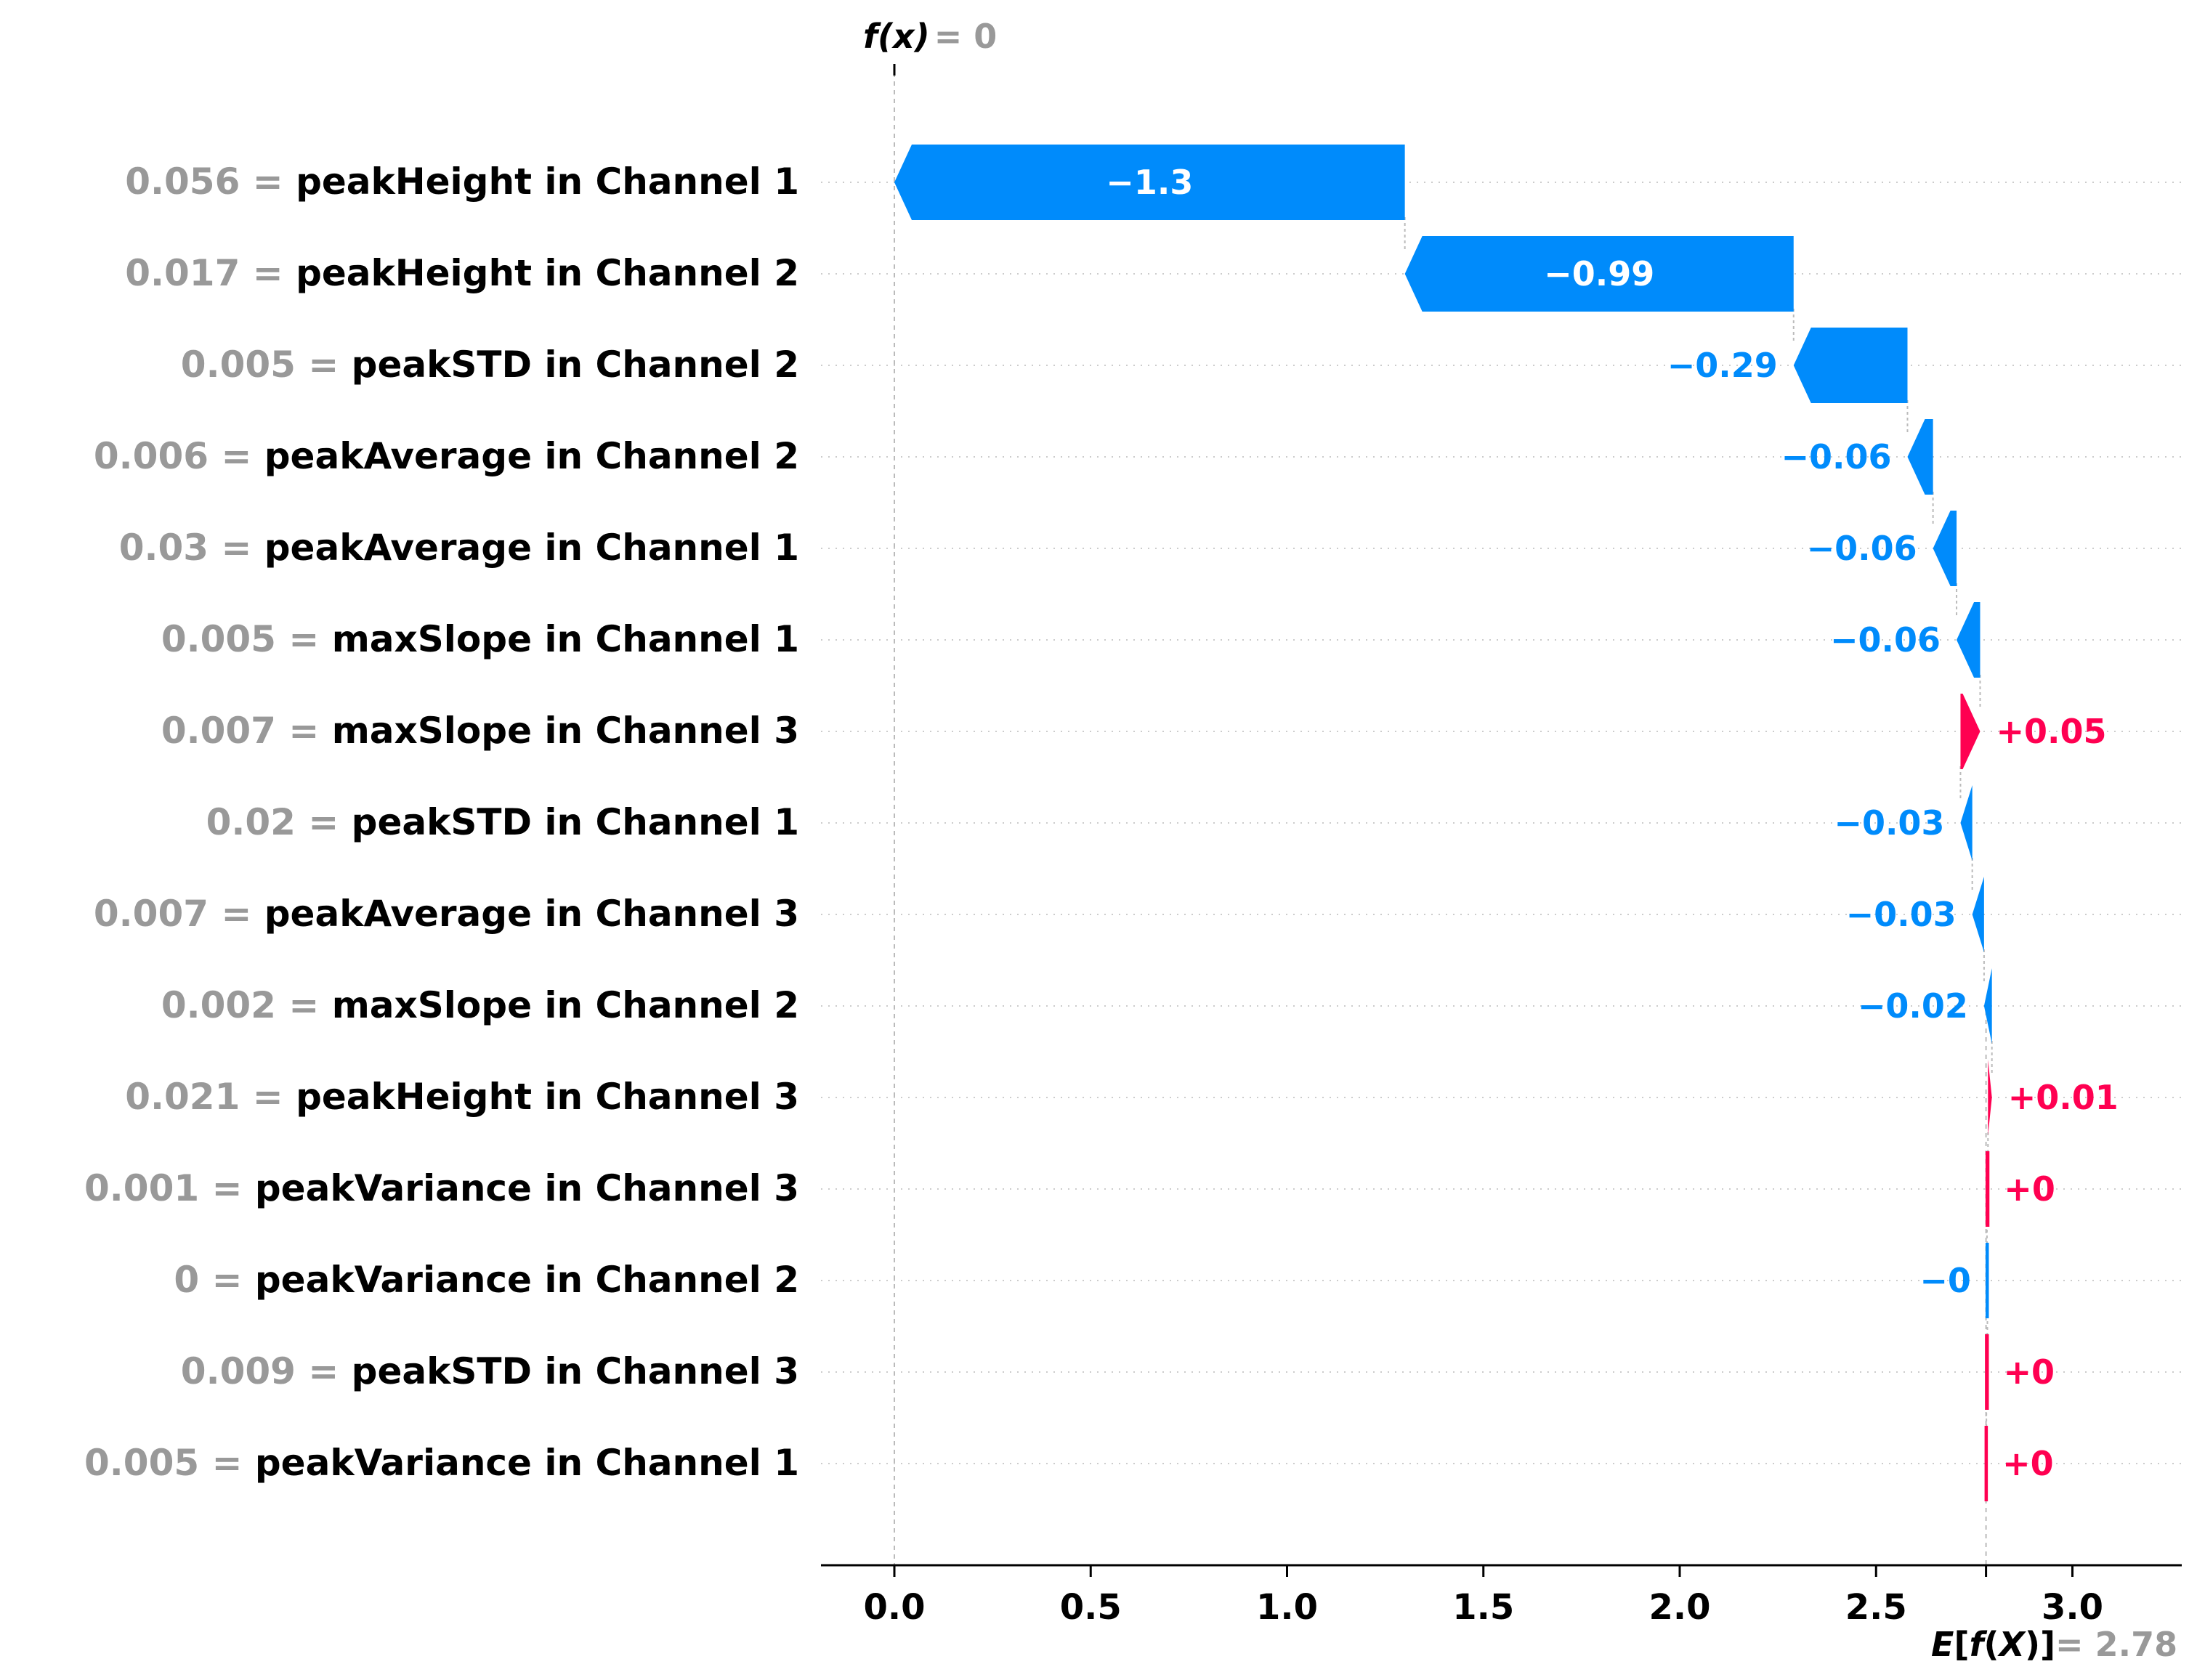  I want to click on feature-label: 0.007 = maxSlope in Channel 3, so click(480, 731).